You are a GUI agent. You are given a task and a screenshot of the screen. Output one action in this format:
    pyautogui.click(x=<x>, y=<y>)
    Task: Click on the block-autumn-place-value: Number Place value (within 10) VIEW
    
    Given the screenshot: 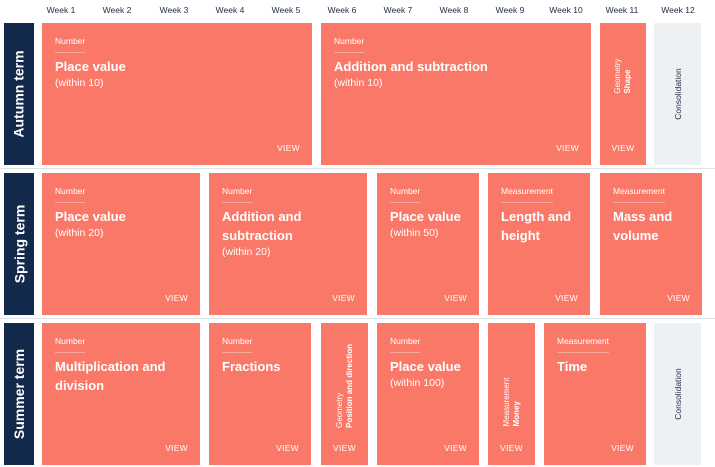 What is the action you would take?
    pyautogui.click(x=177, y=94)
    